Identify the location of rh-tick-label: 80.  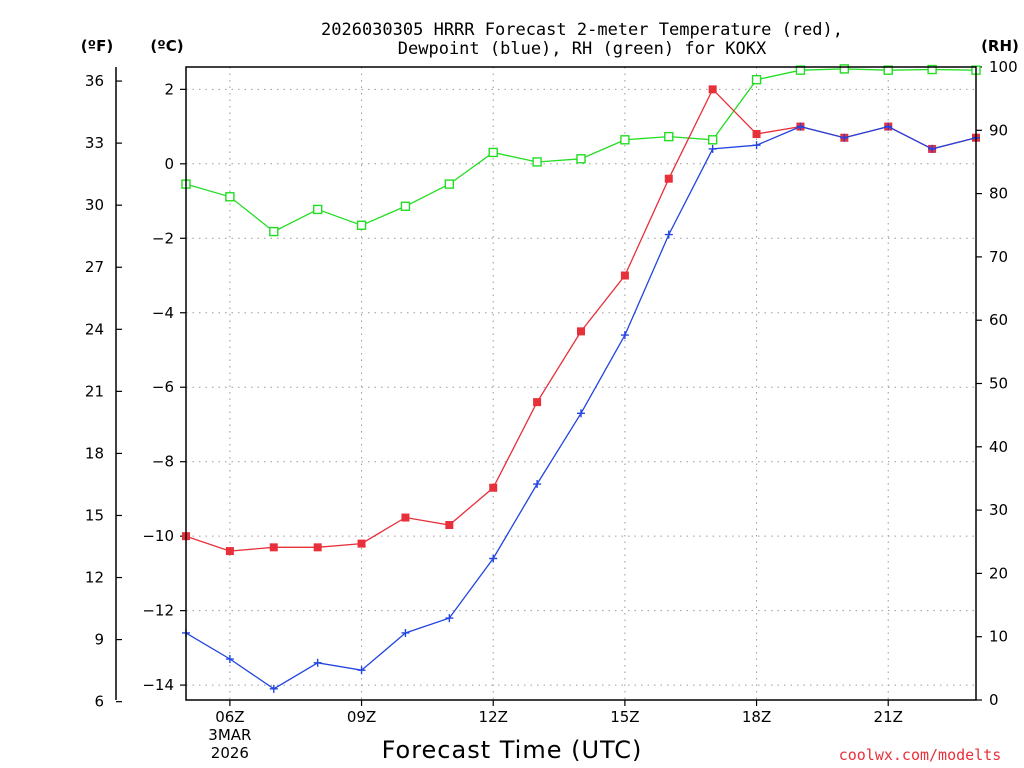
(998, 194).